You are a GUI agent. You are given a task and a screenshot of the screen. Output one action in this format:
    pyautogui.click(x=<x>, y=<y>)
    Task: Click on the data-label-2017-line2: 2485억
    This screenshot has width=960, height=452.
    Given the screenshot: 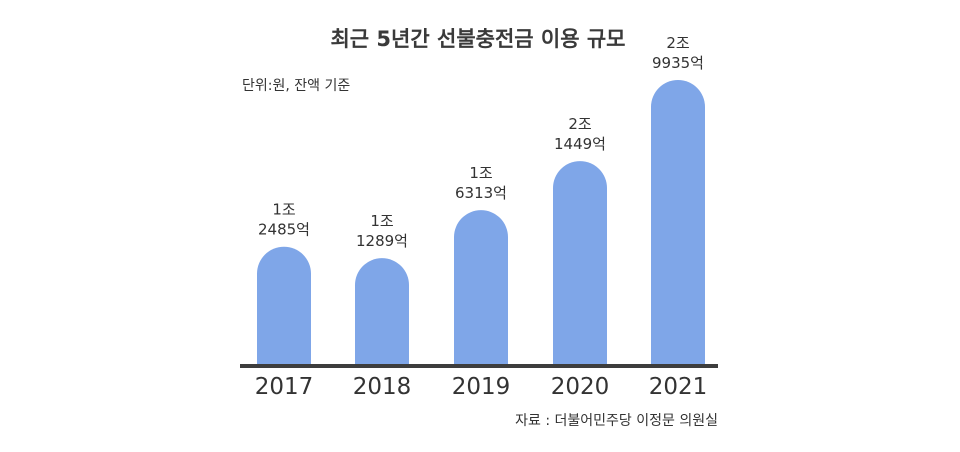 What is the action you would take?
    pyautogui.click(x=284, y=230)
    